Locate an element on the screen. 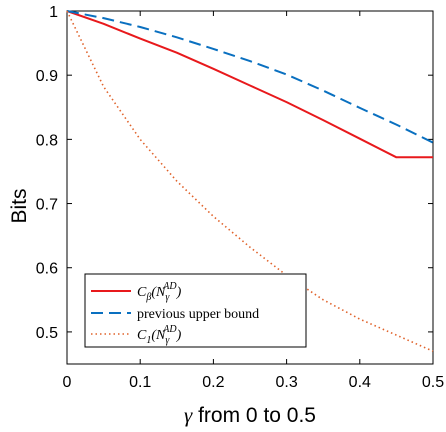  x-tick-label: 0.3 is located at coordinates (286, 382).